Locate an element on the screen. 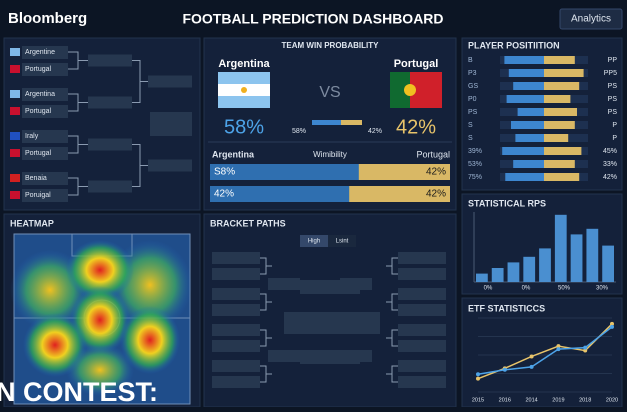 This screenshot has width=627, height=412. label: 2016 is located at coordinates (505, 400).